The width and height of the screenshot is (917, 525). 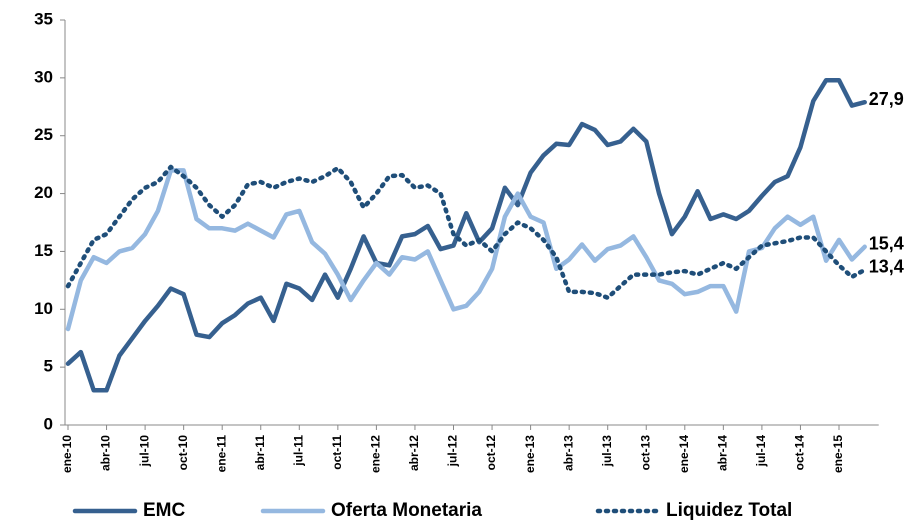 I want to click on y-tick-label: 25, so click(x=43, y=134).